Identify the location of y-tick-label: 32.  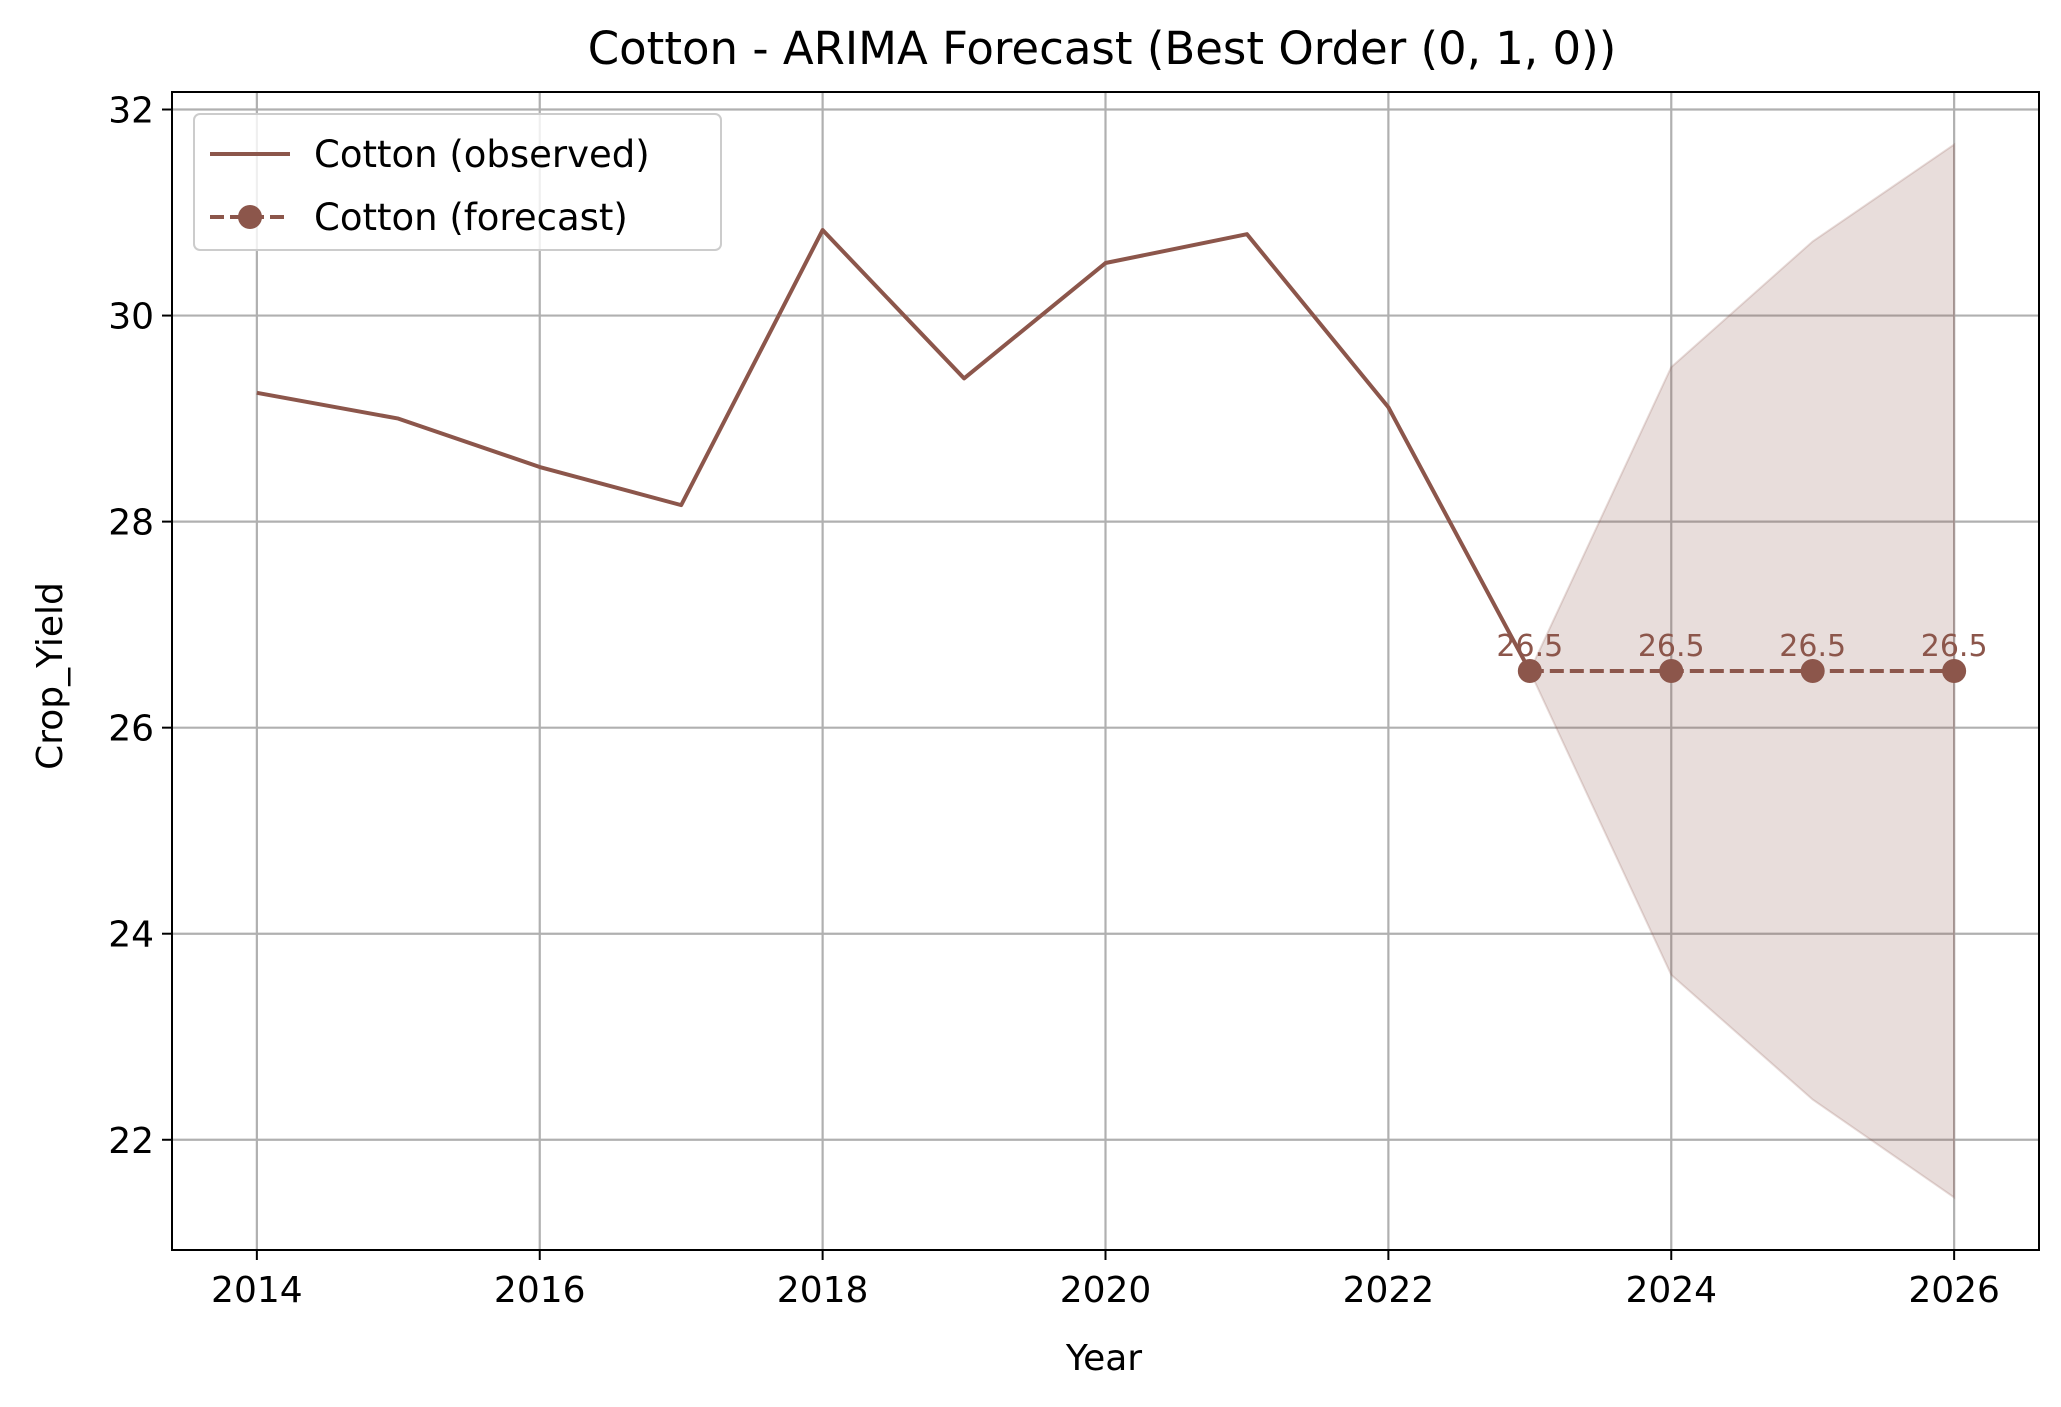
(131, 111).